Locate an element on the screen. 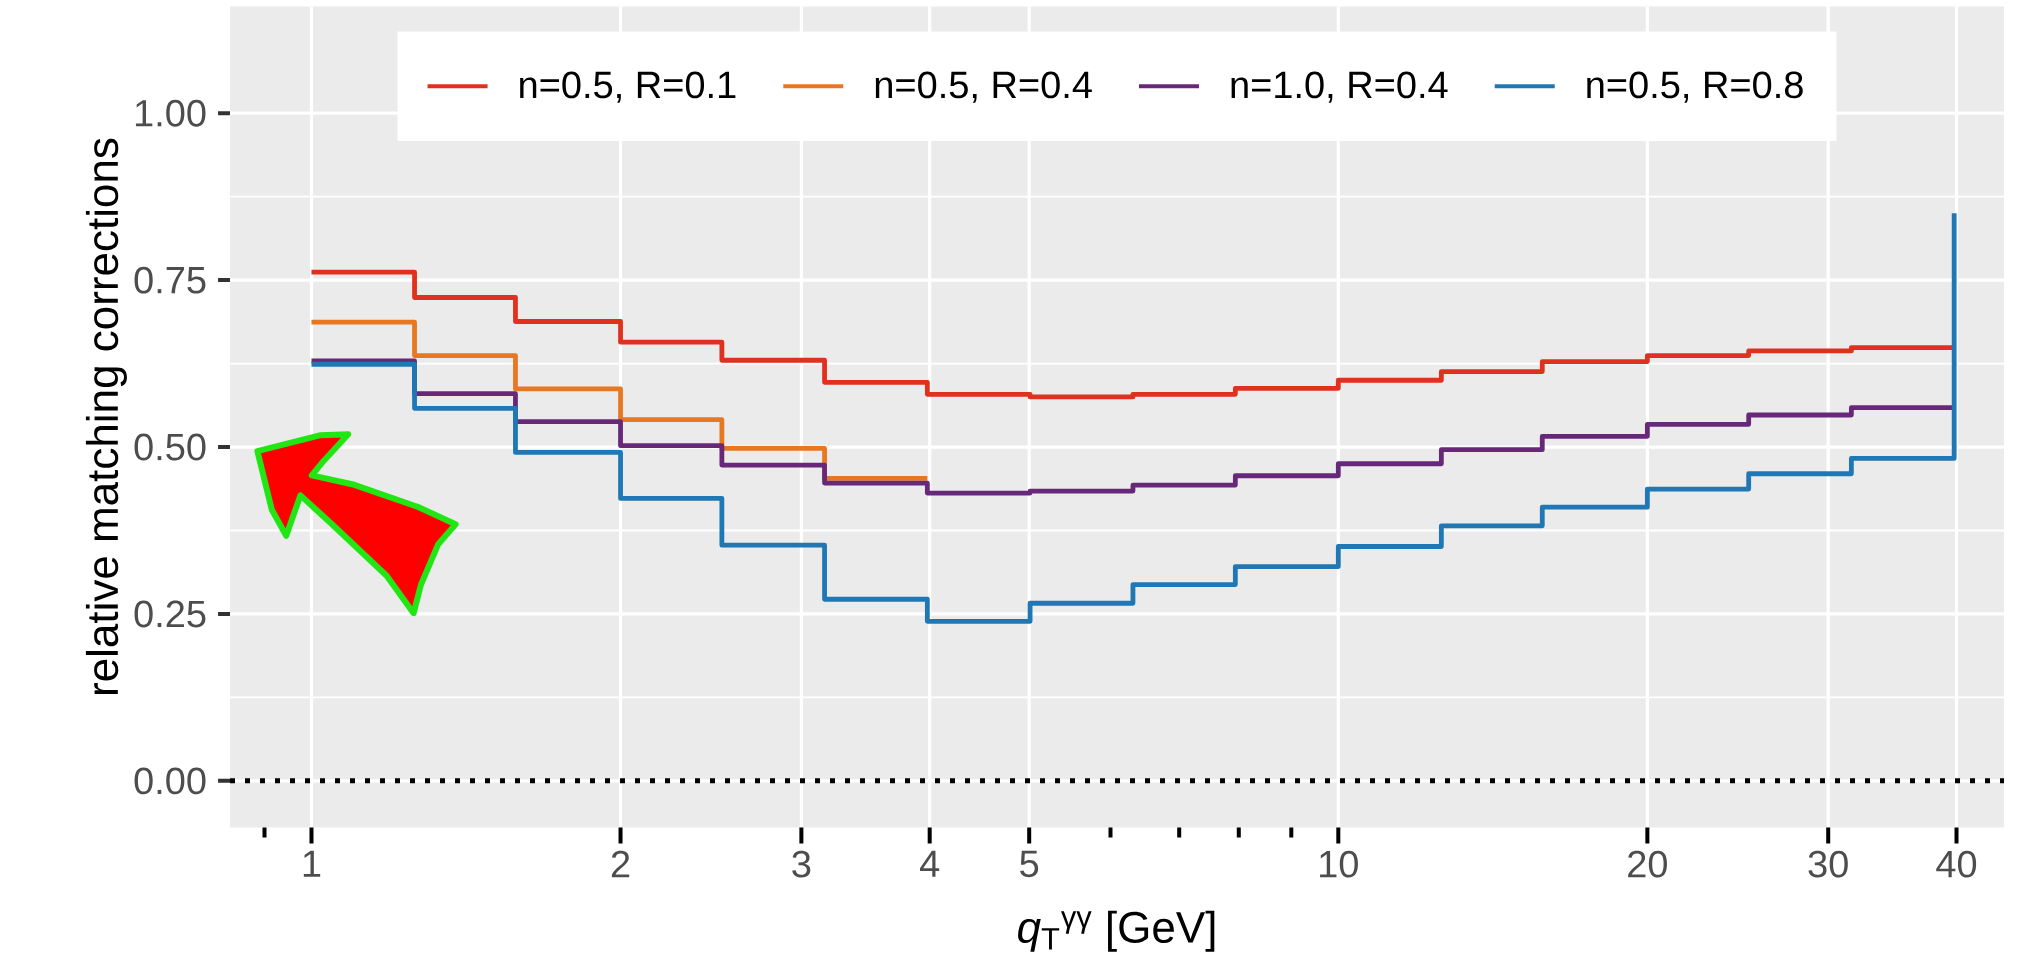  y-tick-label: 0.00 is located at coordinates (170, 781).